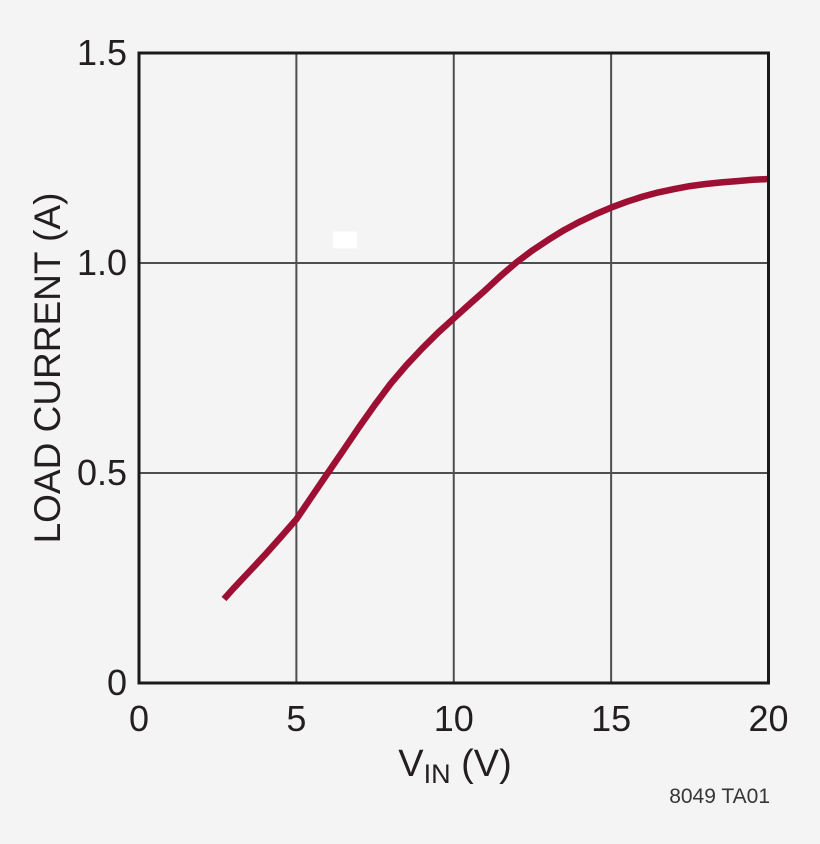 The height and width of the screenshot is (844, 820). What do you see at coordinates (139, 718) in the screenshot?
I see `x-tick-label: 0` at bounding box center [139, 718].